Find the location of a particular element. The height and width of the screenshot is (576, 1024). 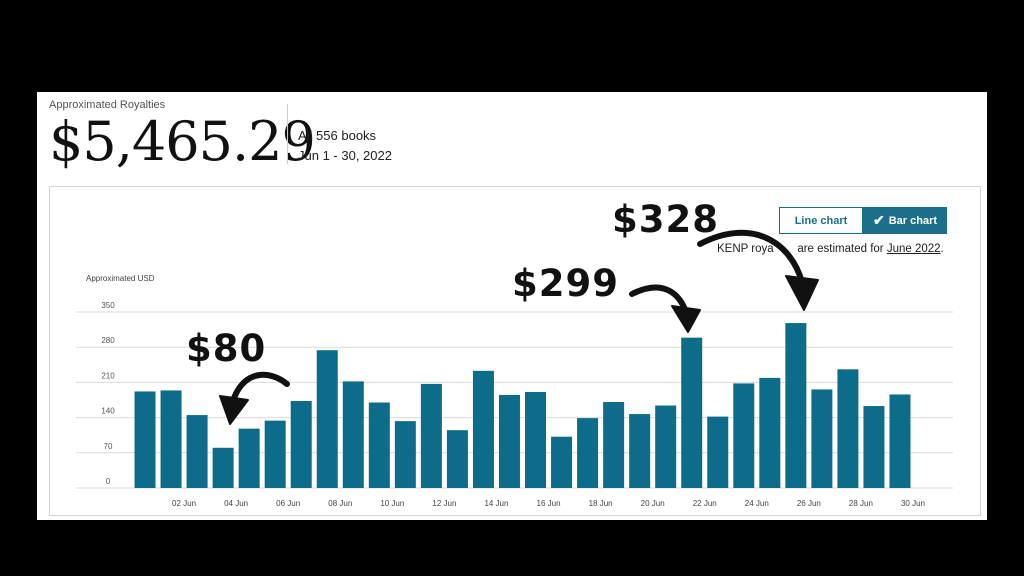

x-tick-label: 06 Jun is located at coordinates (288, 503).